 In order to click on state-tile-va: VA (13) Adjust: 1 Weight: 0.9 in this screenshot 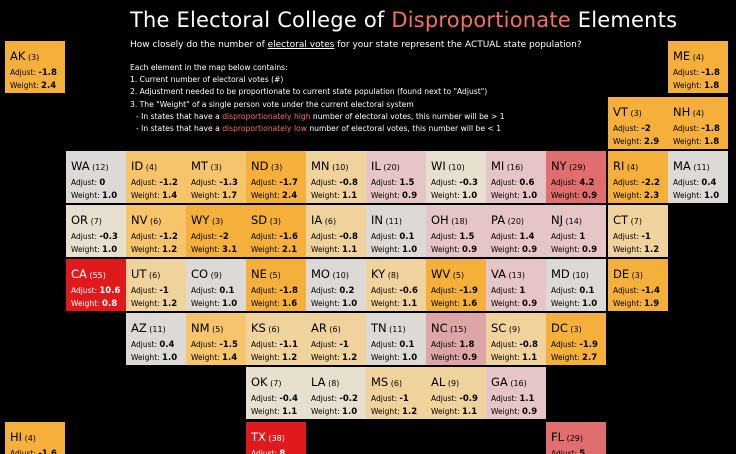, I will do `click(516, 285)`.